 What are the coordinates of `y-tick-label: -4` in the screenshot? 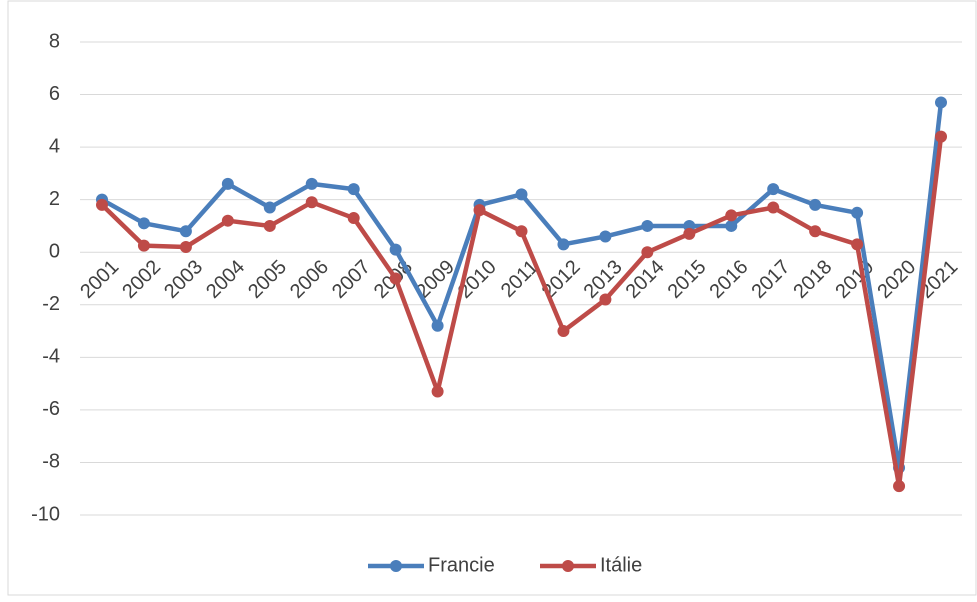 It's located at (51, 357).